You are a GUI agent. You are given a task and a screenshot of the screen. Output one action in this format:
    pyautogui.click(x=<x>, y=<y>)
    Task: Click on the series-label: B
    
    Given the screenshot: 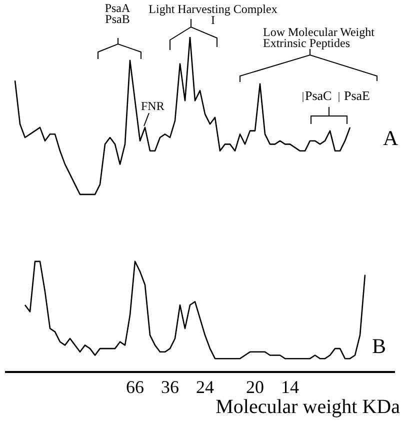 What is the action you would take?
    pyautogui.click(x=379, y=346)
    